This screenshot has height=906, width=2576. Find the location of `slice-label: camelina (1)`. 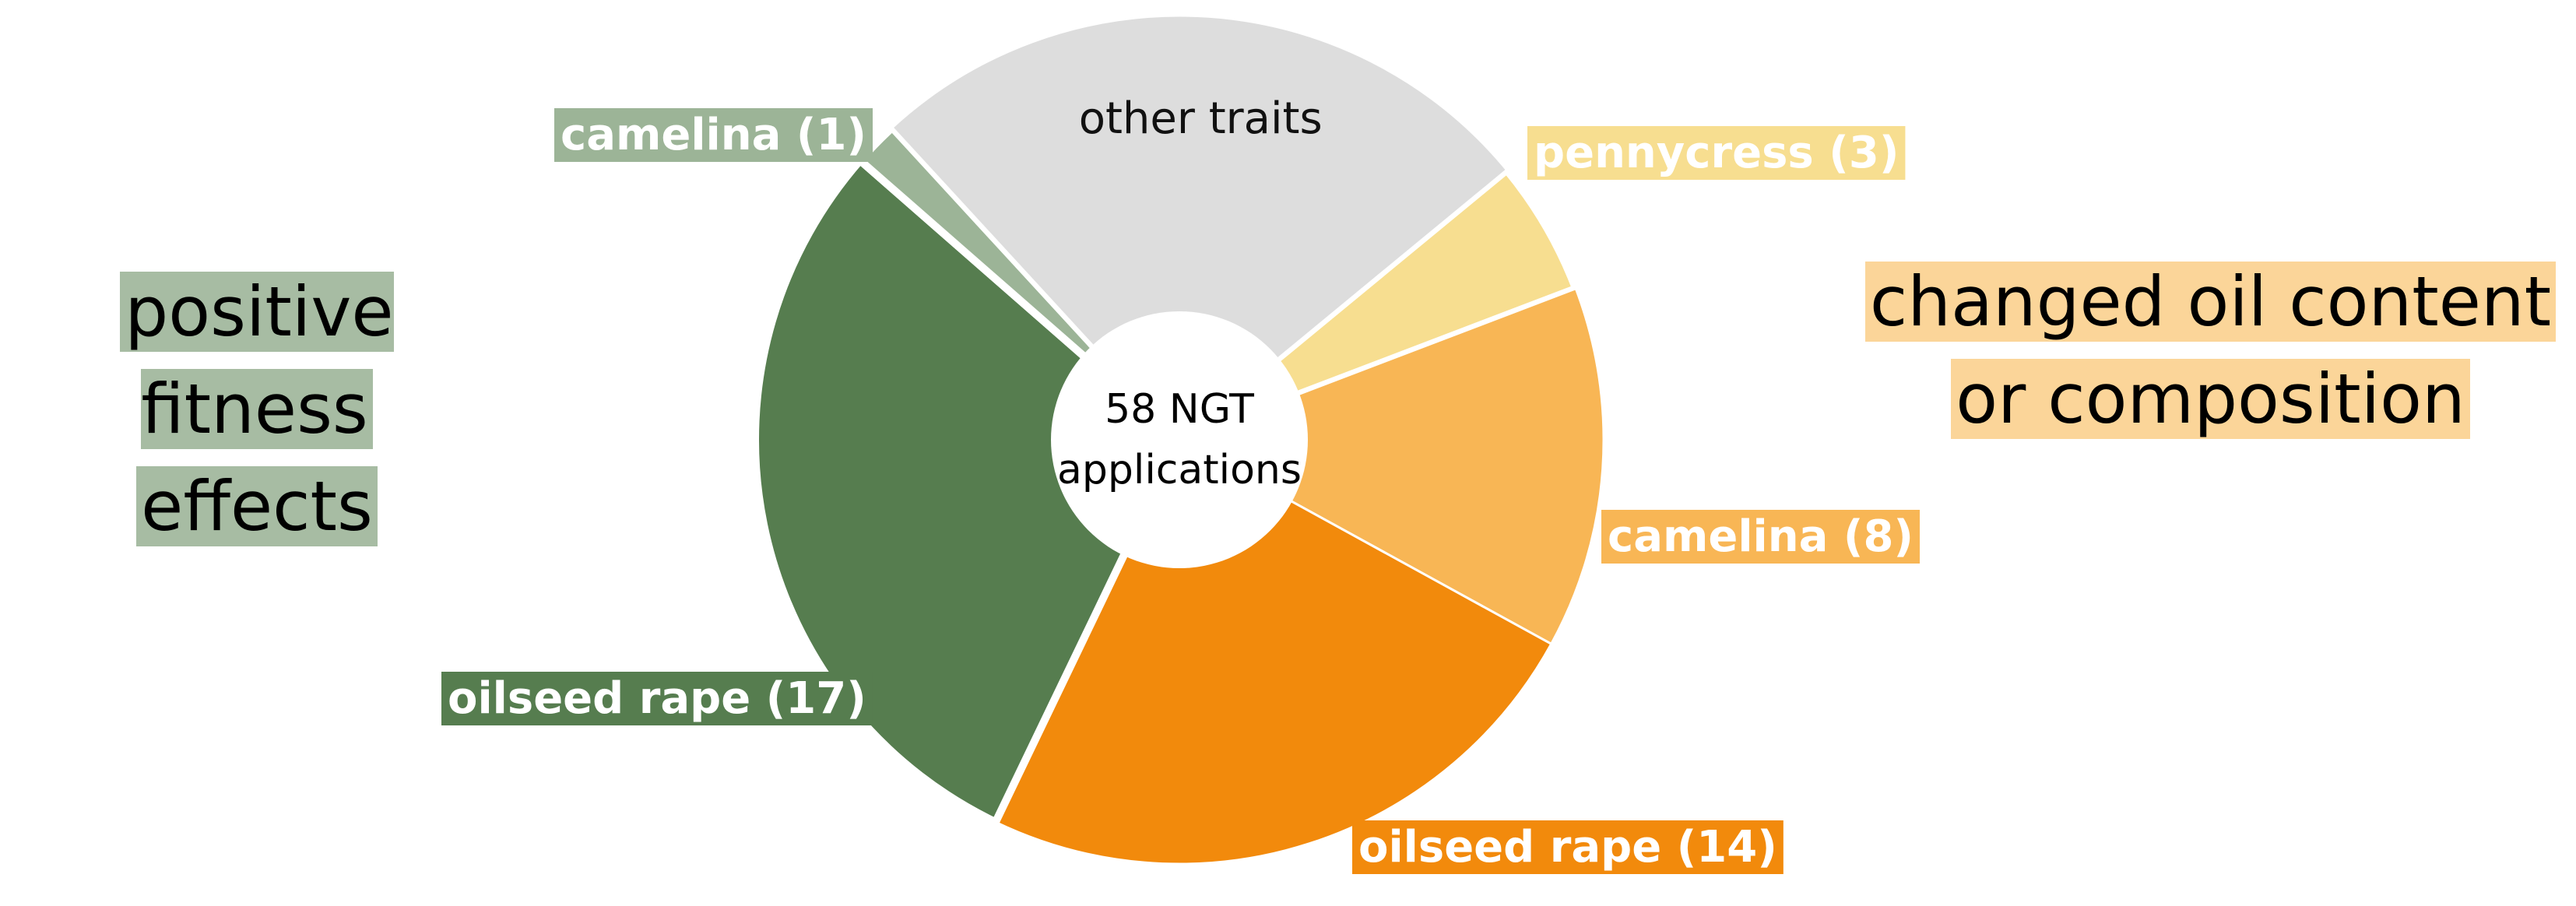

slice-label: camelina (1) is located at coordinates (714, 135).